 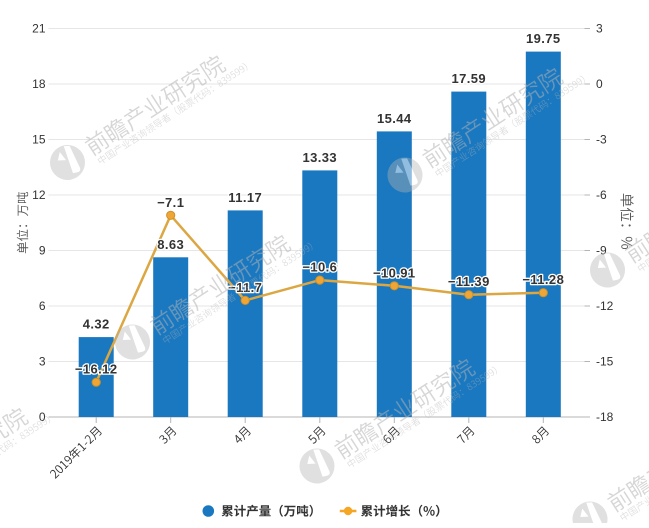 What do you see at coordinates (96, 369) in the screenshot?
I see `svg-text: −16.12` at bounding box center [96, 369].